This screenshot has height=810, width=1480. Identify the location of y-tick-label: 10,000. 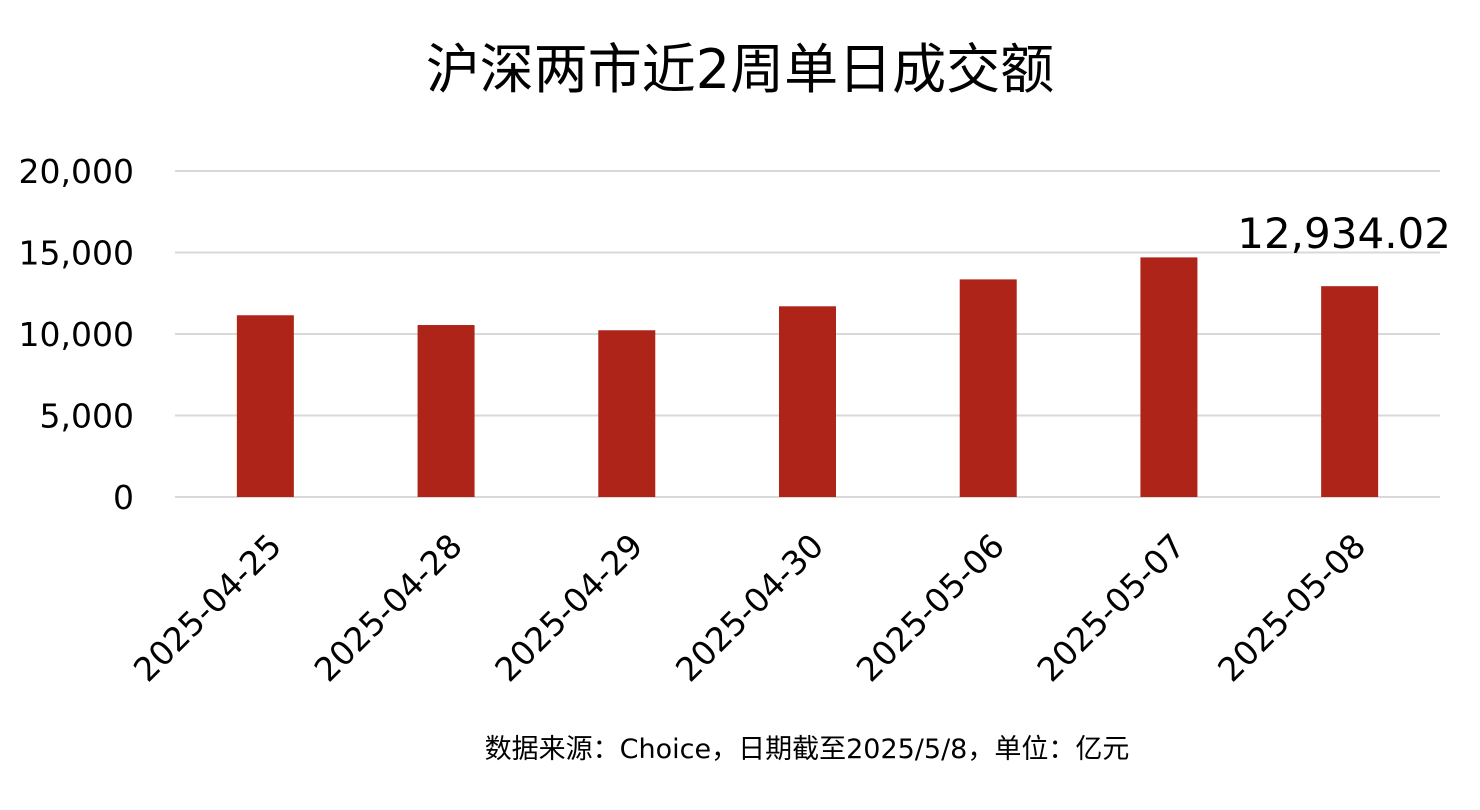
(76, 334).